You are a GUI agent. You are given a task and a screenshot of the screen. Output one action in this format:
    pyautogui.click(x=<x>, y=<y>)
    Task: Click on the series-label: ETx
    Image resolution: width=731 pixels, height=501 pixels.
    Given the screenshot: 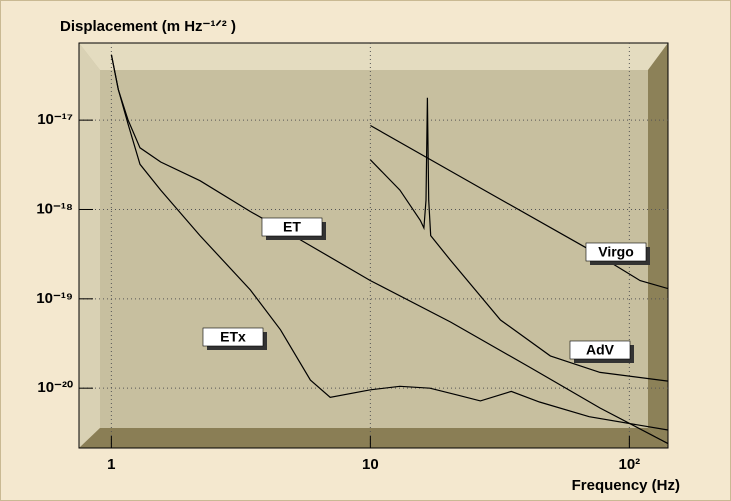 What is the action you would take?
    pyautogui.click(x=233, y=337)
    